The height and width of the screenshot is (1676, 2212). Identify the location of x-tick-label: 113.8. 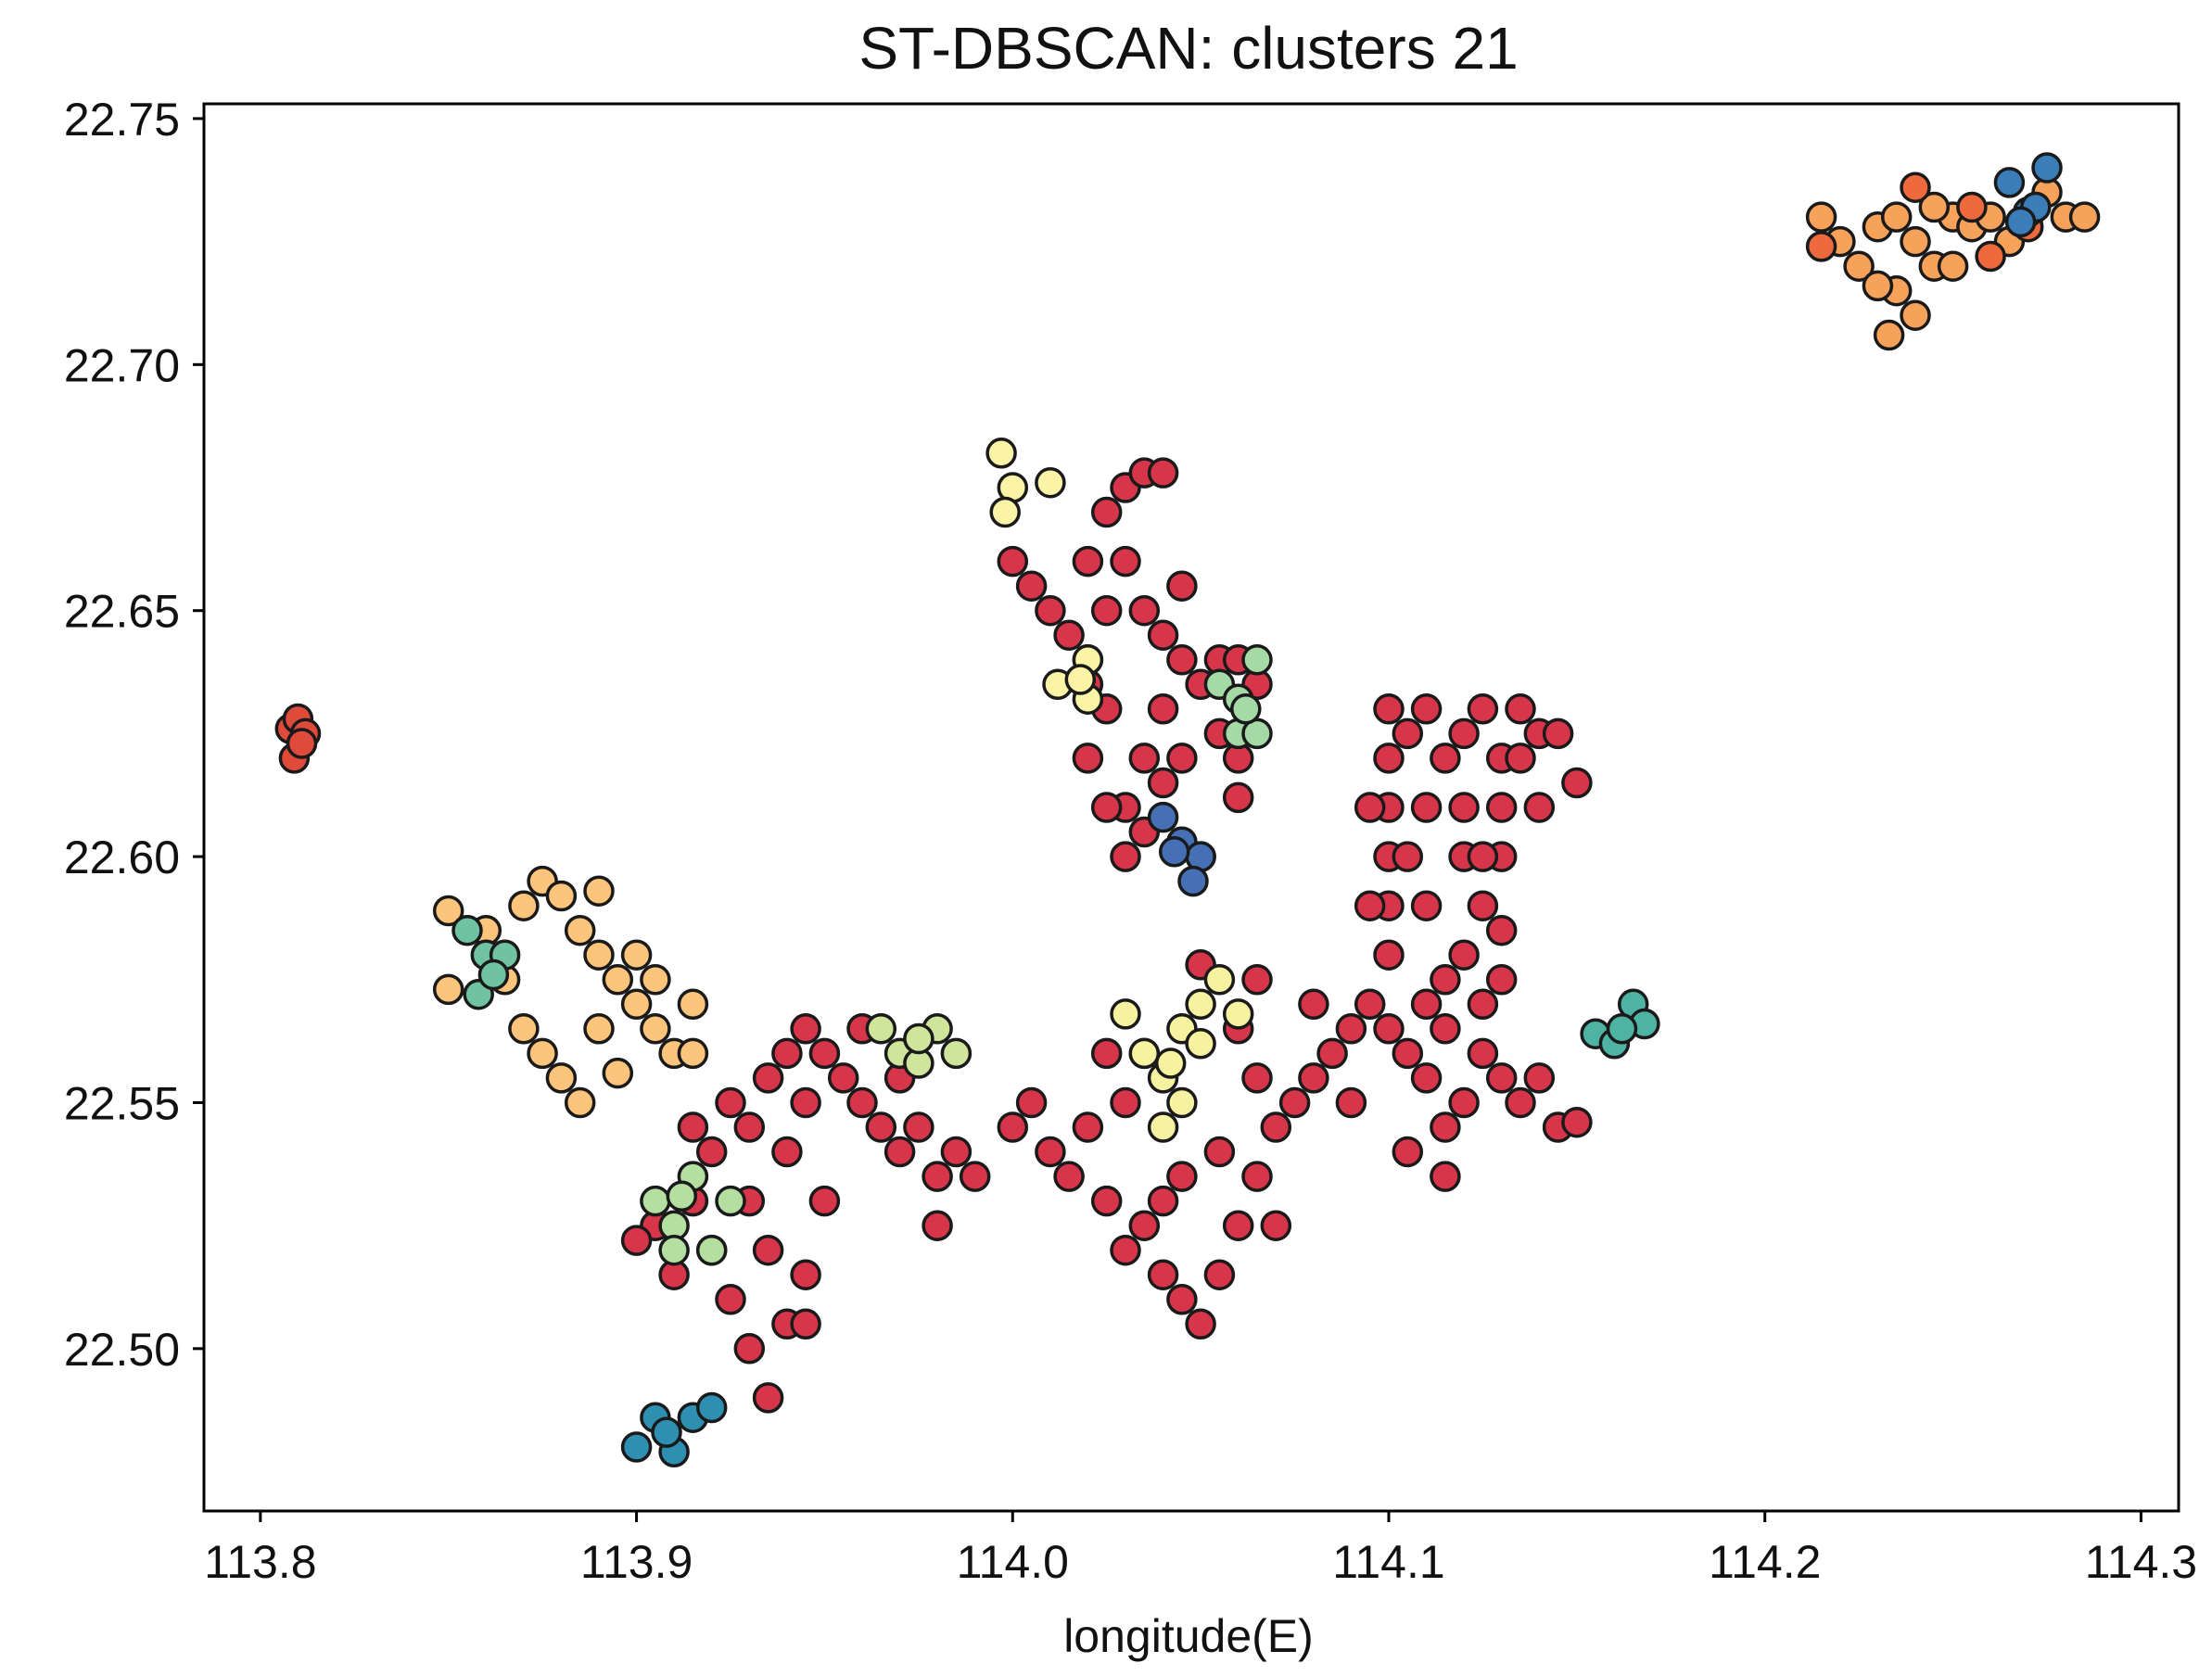
(260, 1562).